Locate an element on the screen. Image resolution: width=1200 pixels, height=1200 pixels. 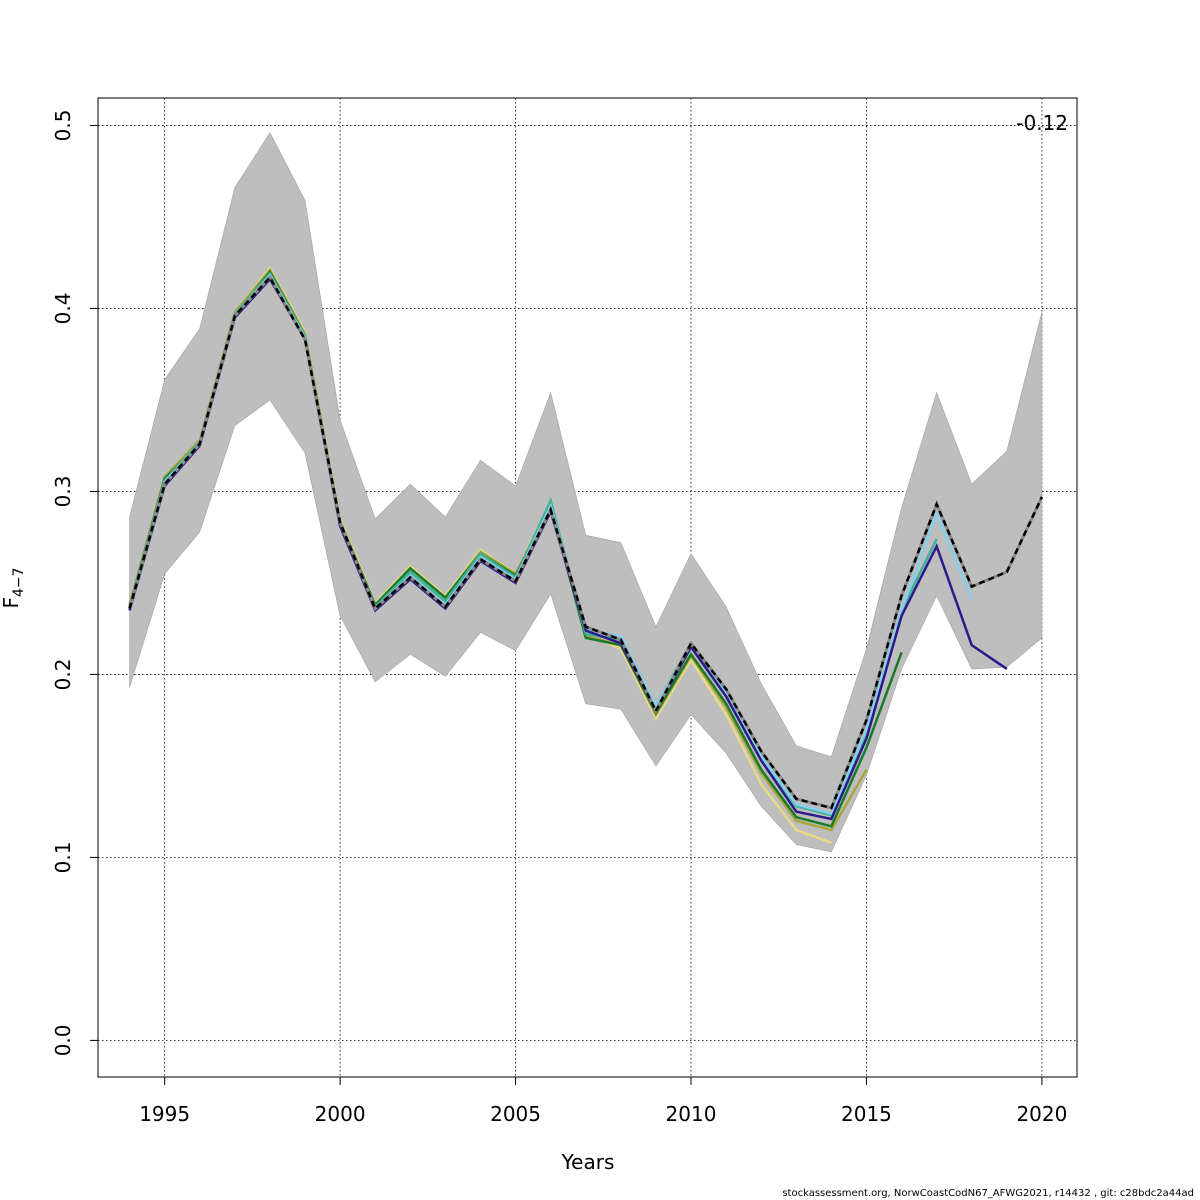
x-tick-label: 2015 is located at coordinates (866, 1114).